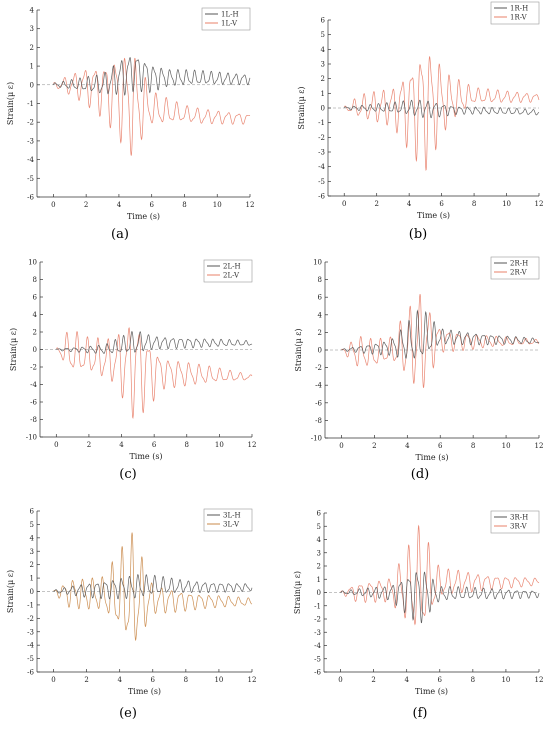  I want to click on y-tick-label: -8, so click(318, 421).